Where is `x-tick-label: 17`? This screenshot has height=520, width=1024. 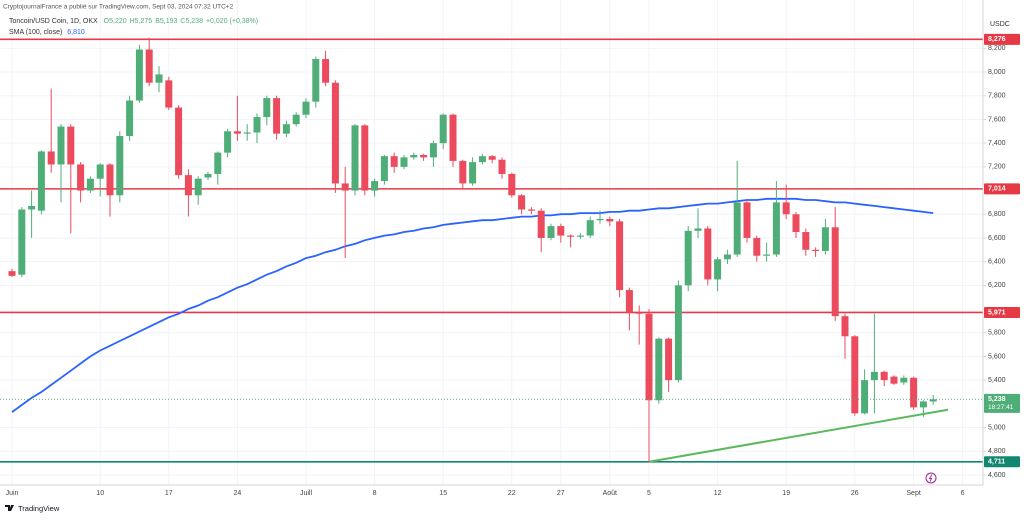 x-tick-label: 17 is located at coordinates (169, 493).